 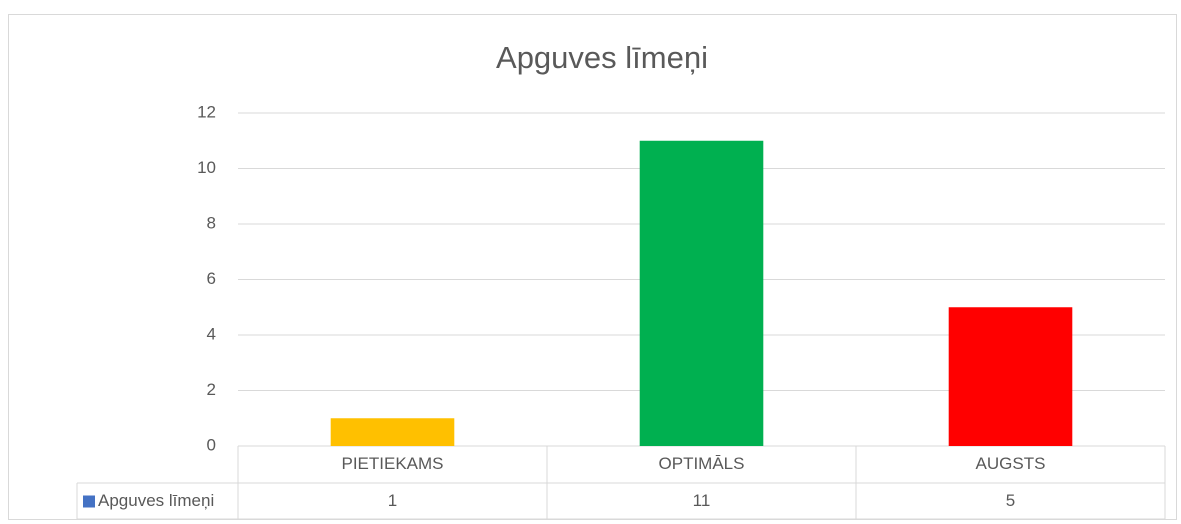 What do you see at coordinates (211, 278) in the screenshot?
I see `y-tick-label: 6` at bounding box center [211, 278].